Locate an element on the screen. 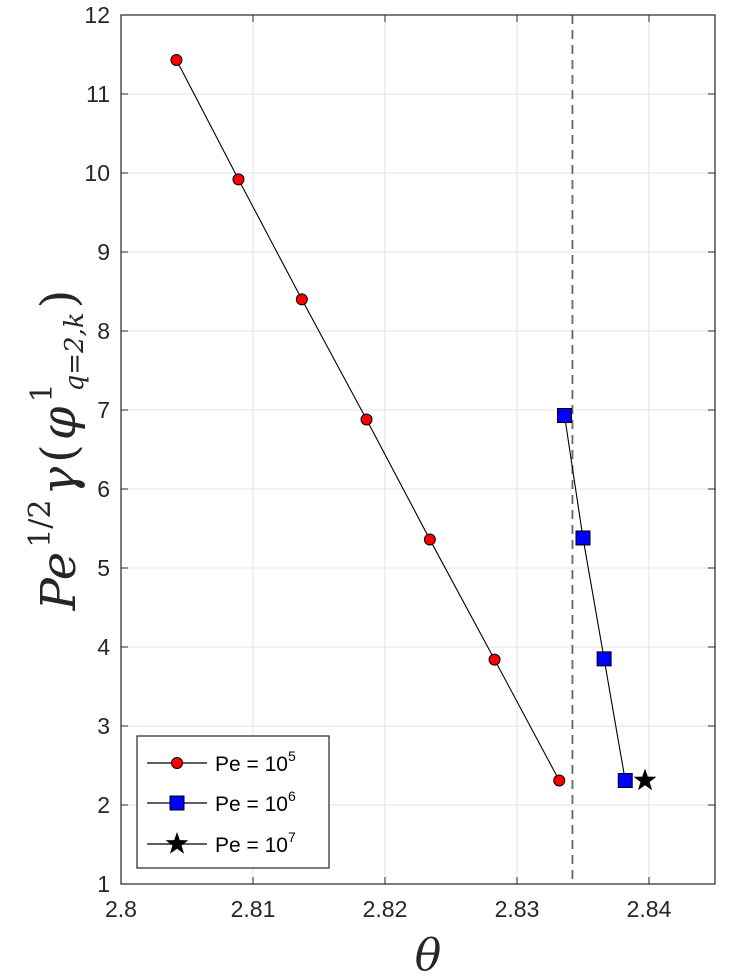  y-tick-label: 2 is located at coordinates (103, 805).